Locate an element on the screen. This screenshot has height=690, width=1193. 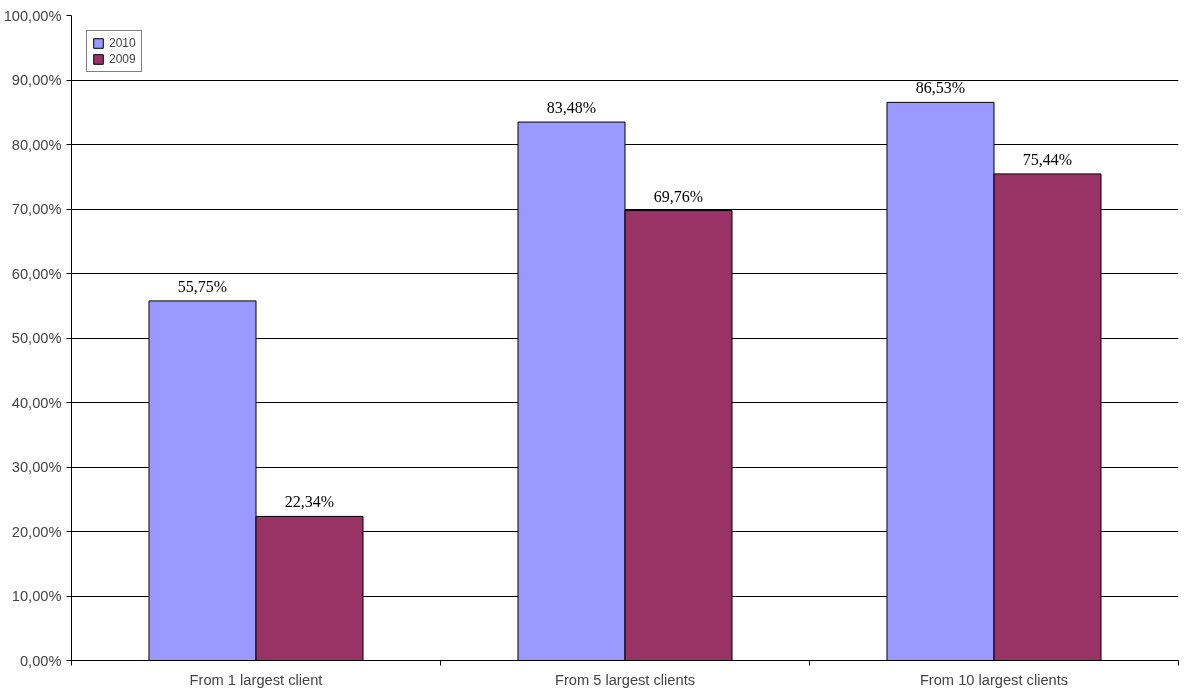
y-tick-label: 70,00% is located at coordinates (36, 209).